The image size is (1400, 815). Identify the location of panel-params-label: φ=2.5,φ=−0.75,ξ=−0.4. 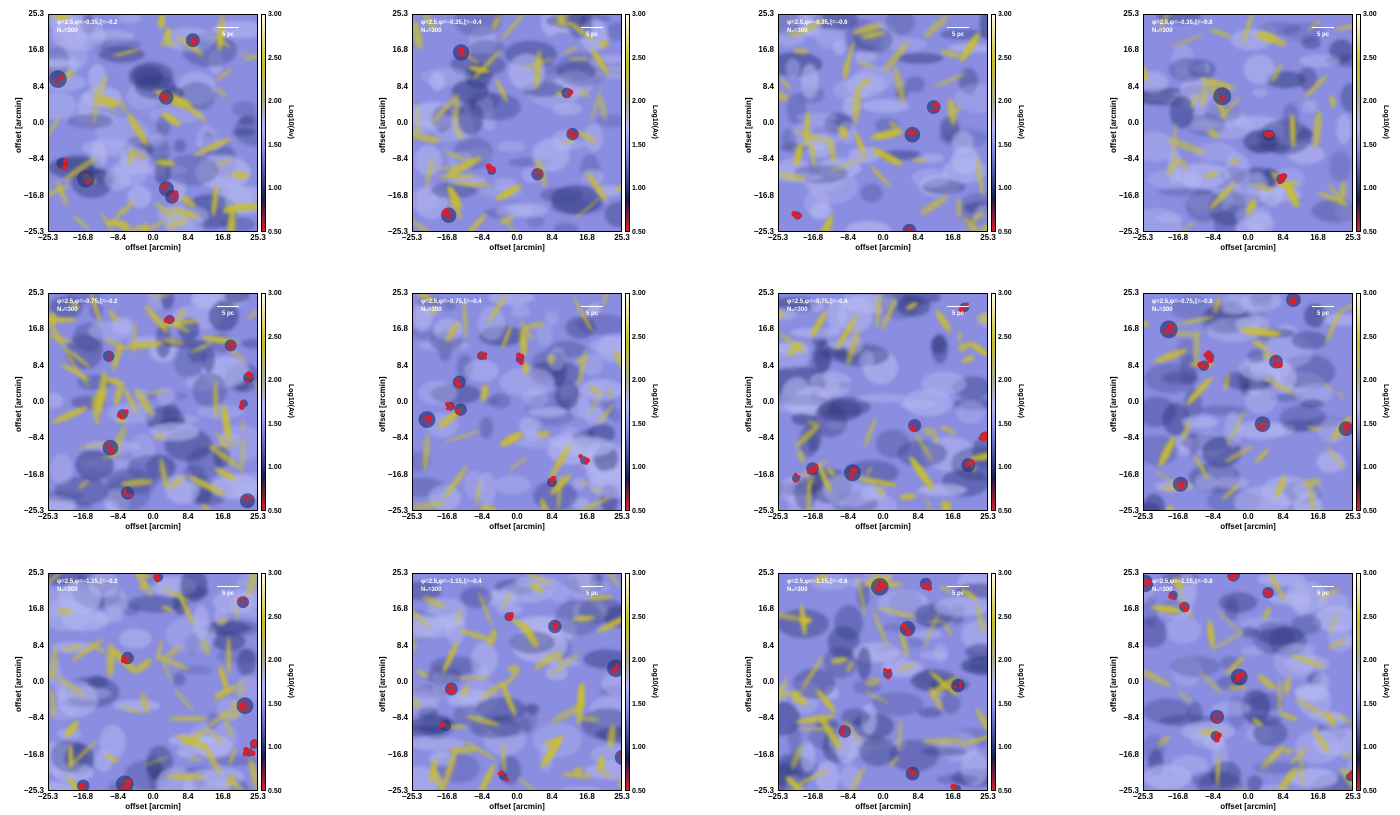
(451, 302).